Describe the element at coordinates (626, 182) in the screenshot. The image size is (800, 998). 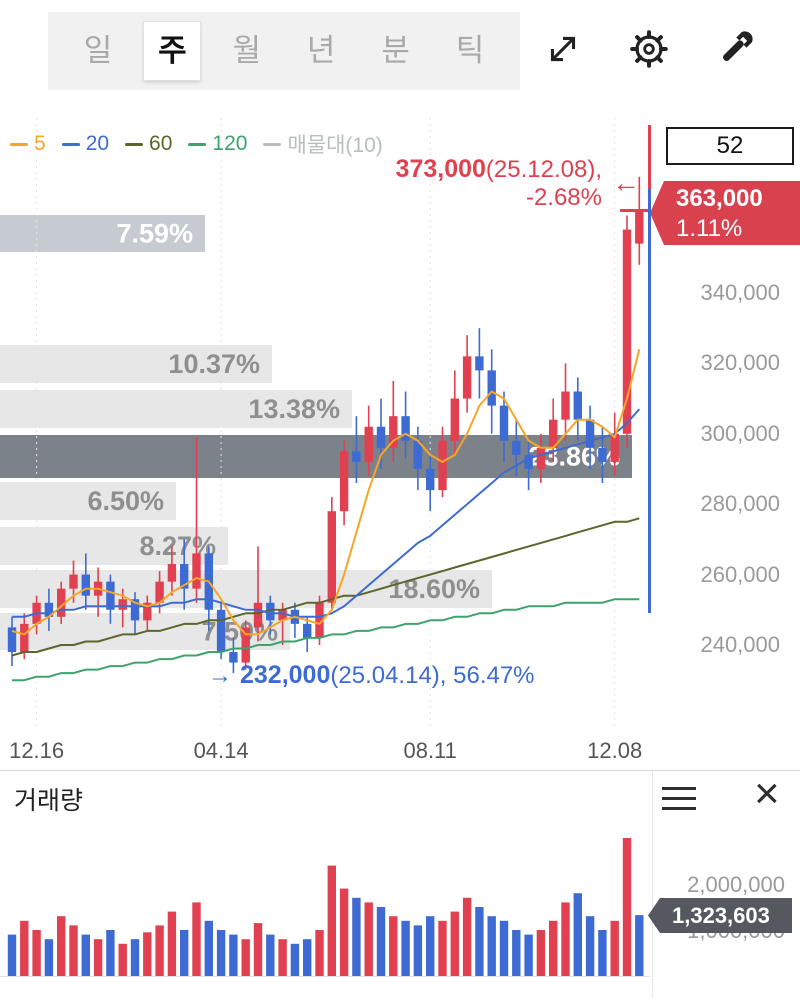
I see `high-arrow-icon: ←` at that location.